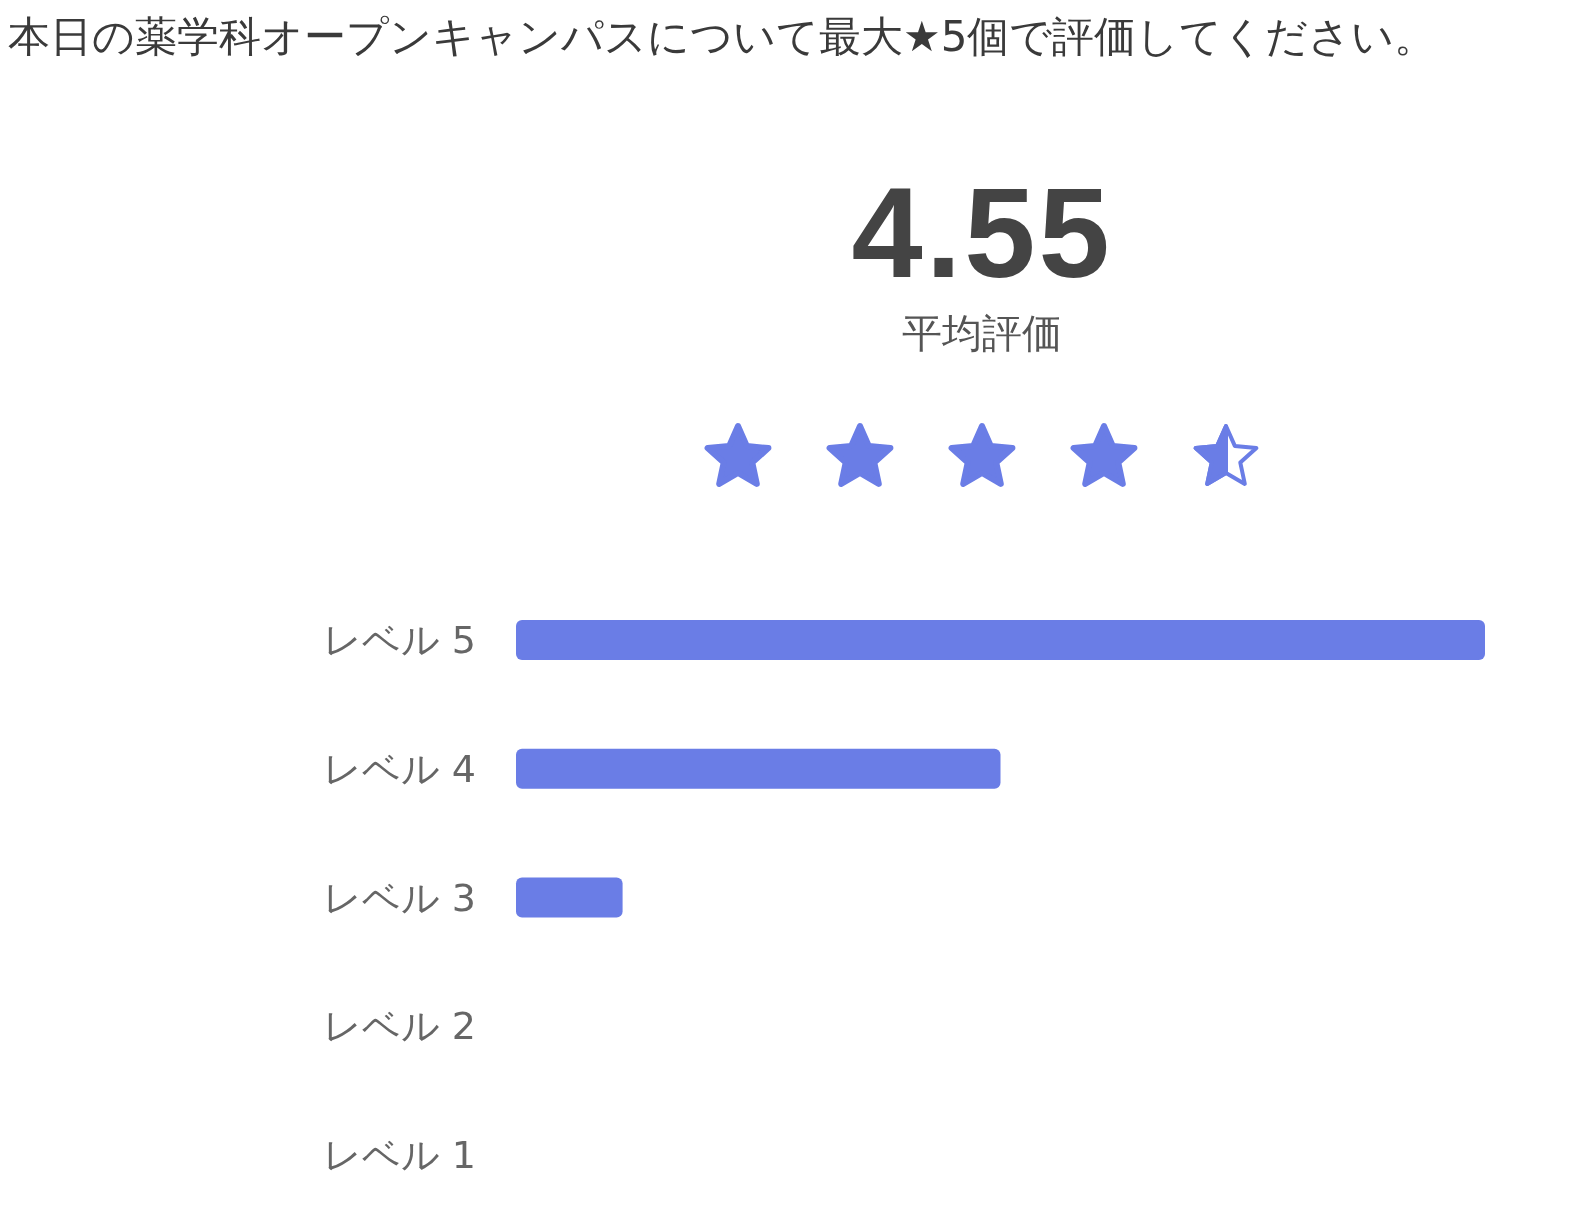  Describe the element at coordinates (982, 333) in the screenshot. I see `text: 平均評価` at that location.